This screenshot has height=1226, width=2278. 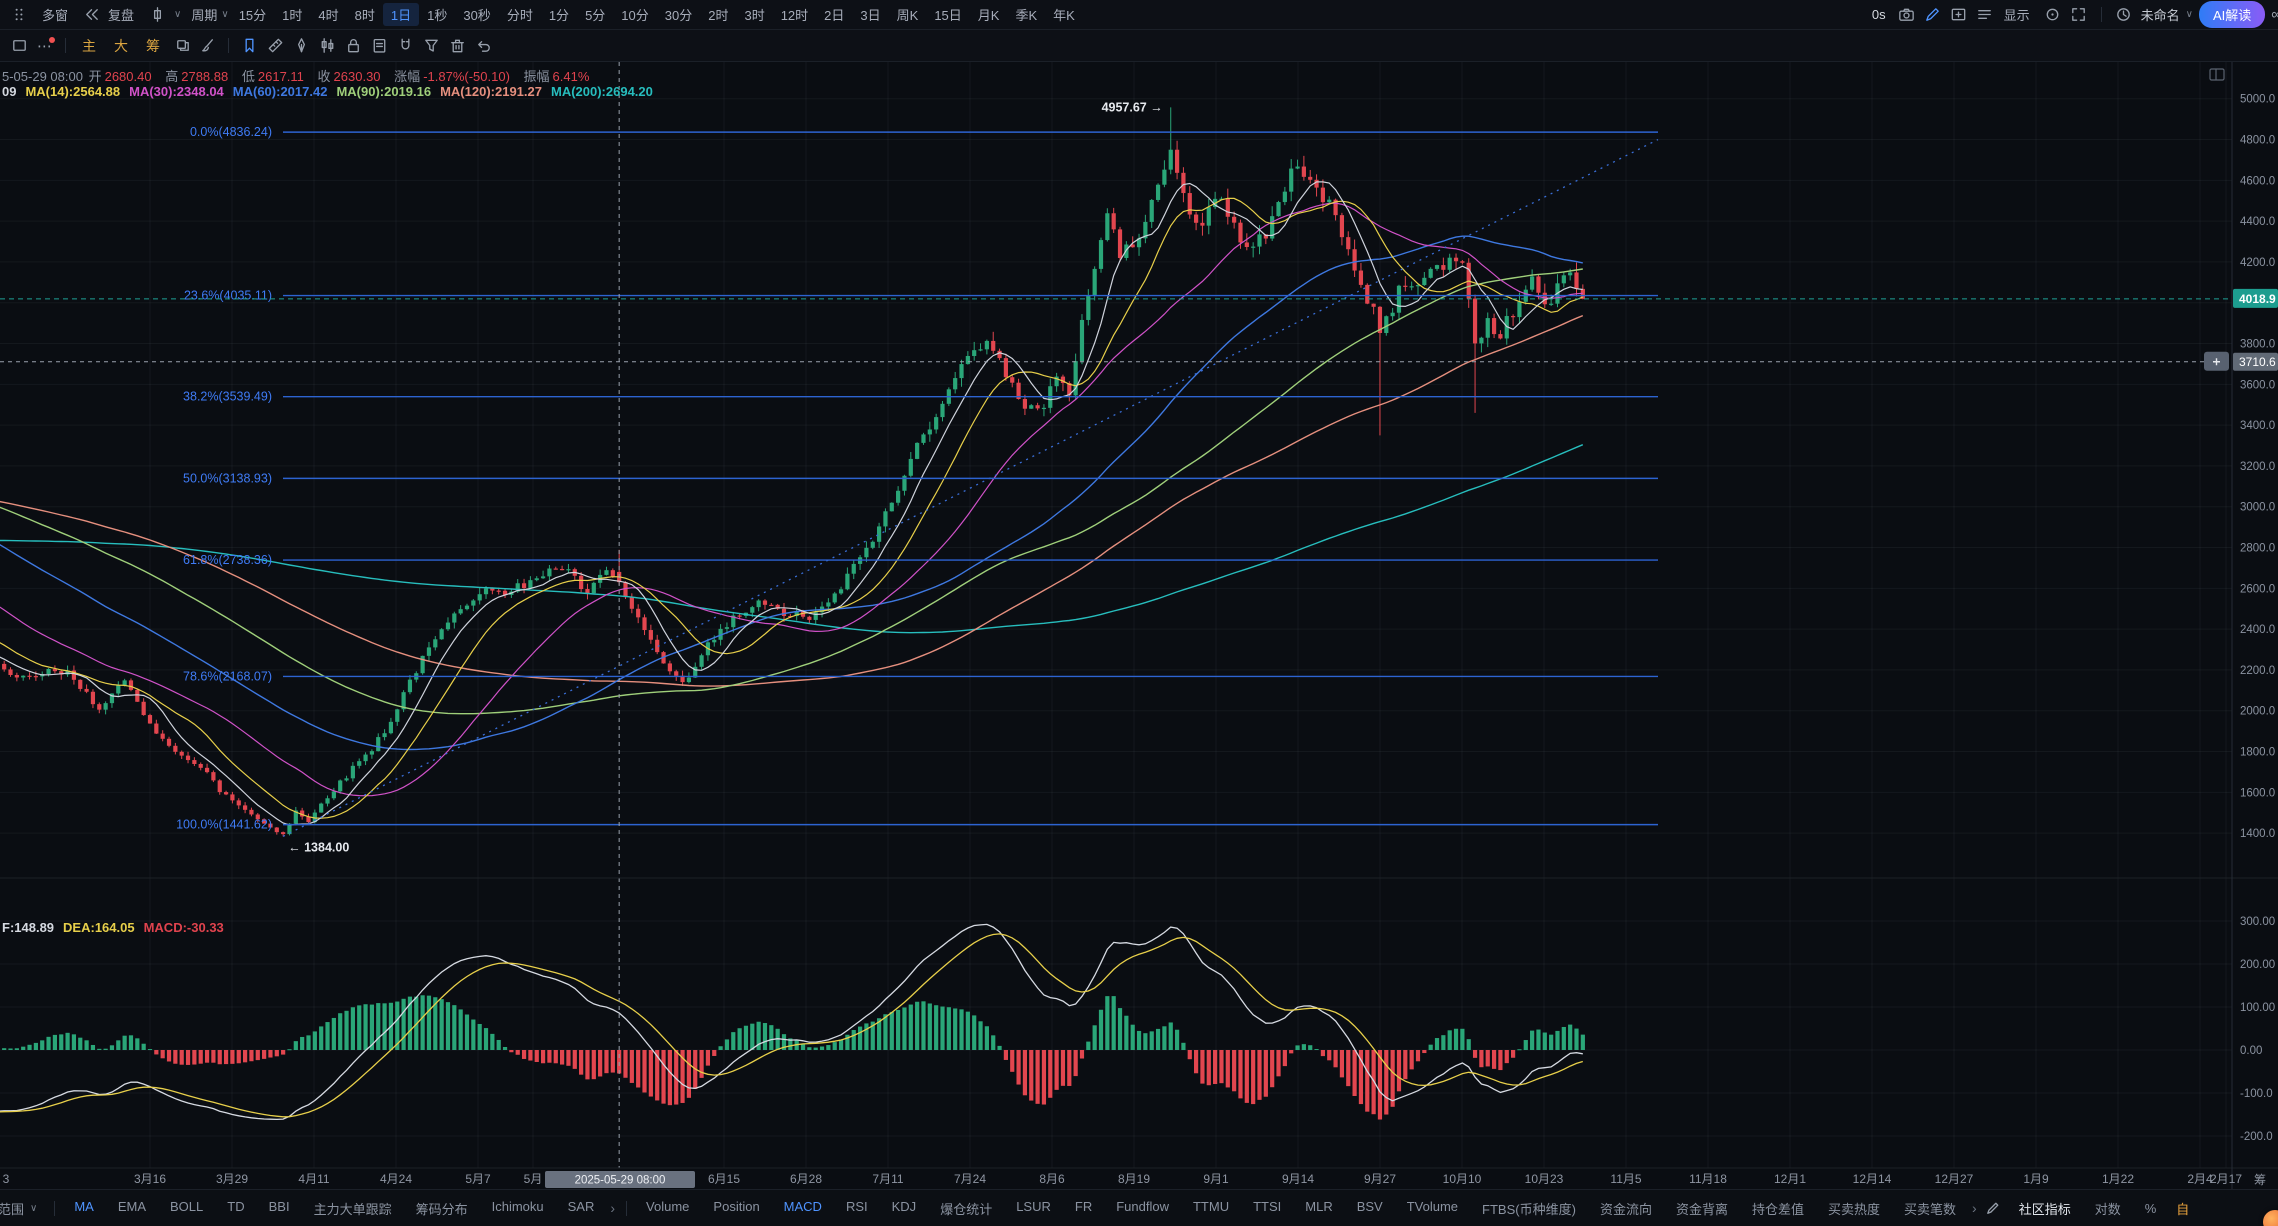 What do you see at coordinates (132, 1206) in the screenshot?
I see `overlay-tab: EMA` at bounding box center [132, 1206].